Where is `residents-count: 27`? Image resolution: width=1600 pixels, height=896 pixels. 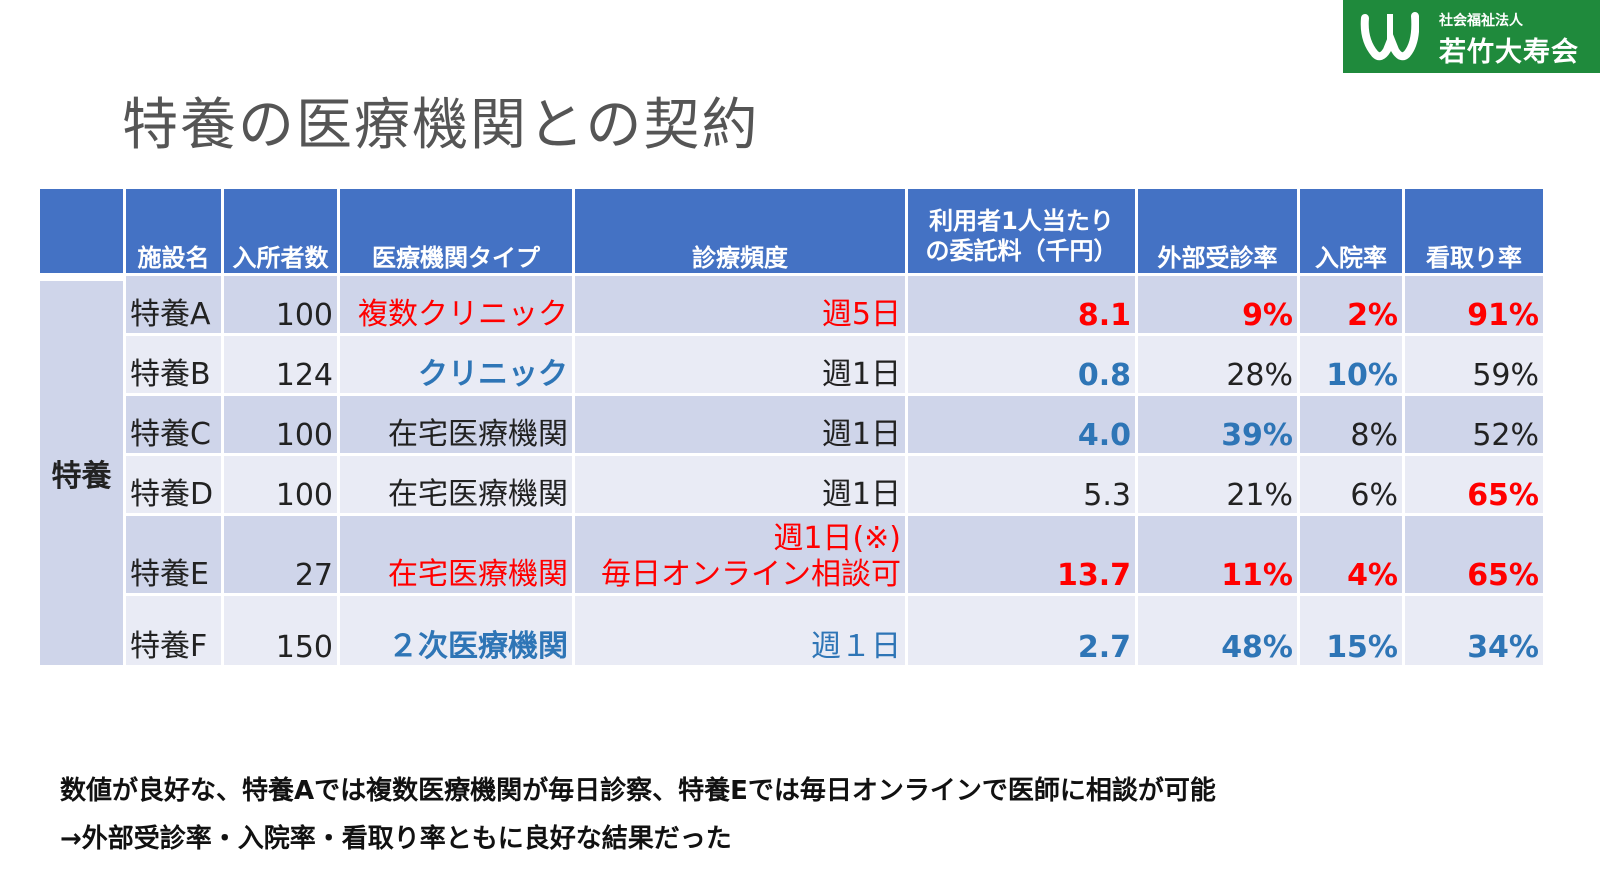 residents-count: 27 is located at coordinates (282, 553).